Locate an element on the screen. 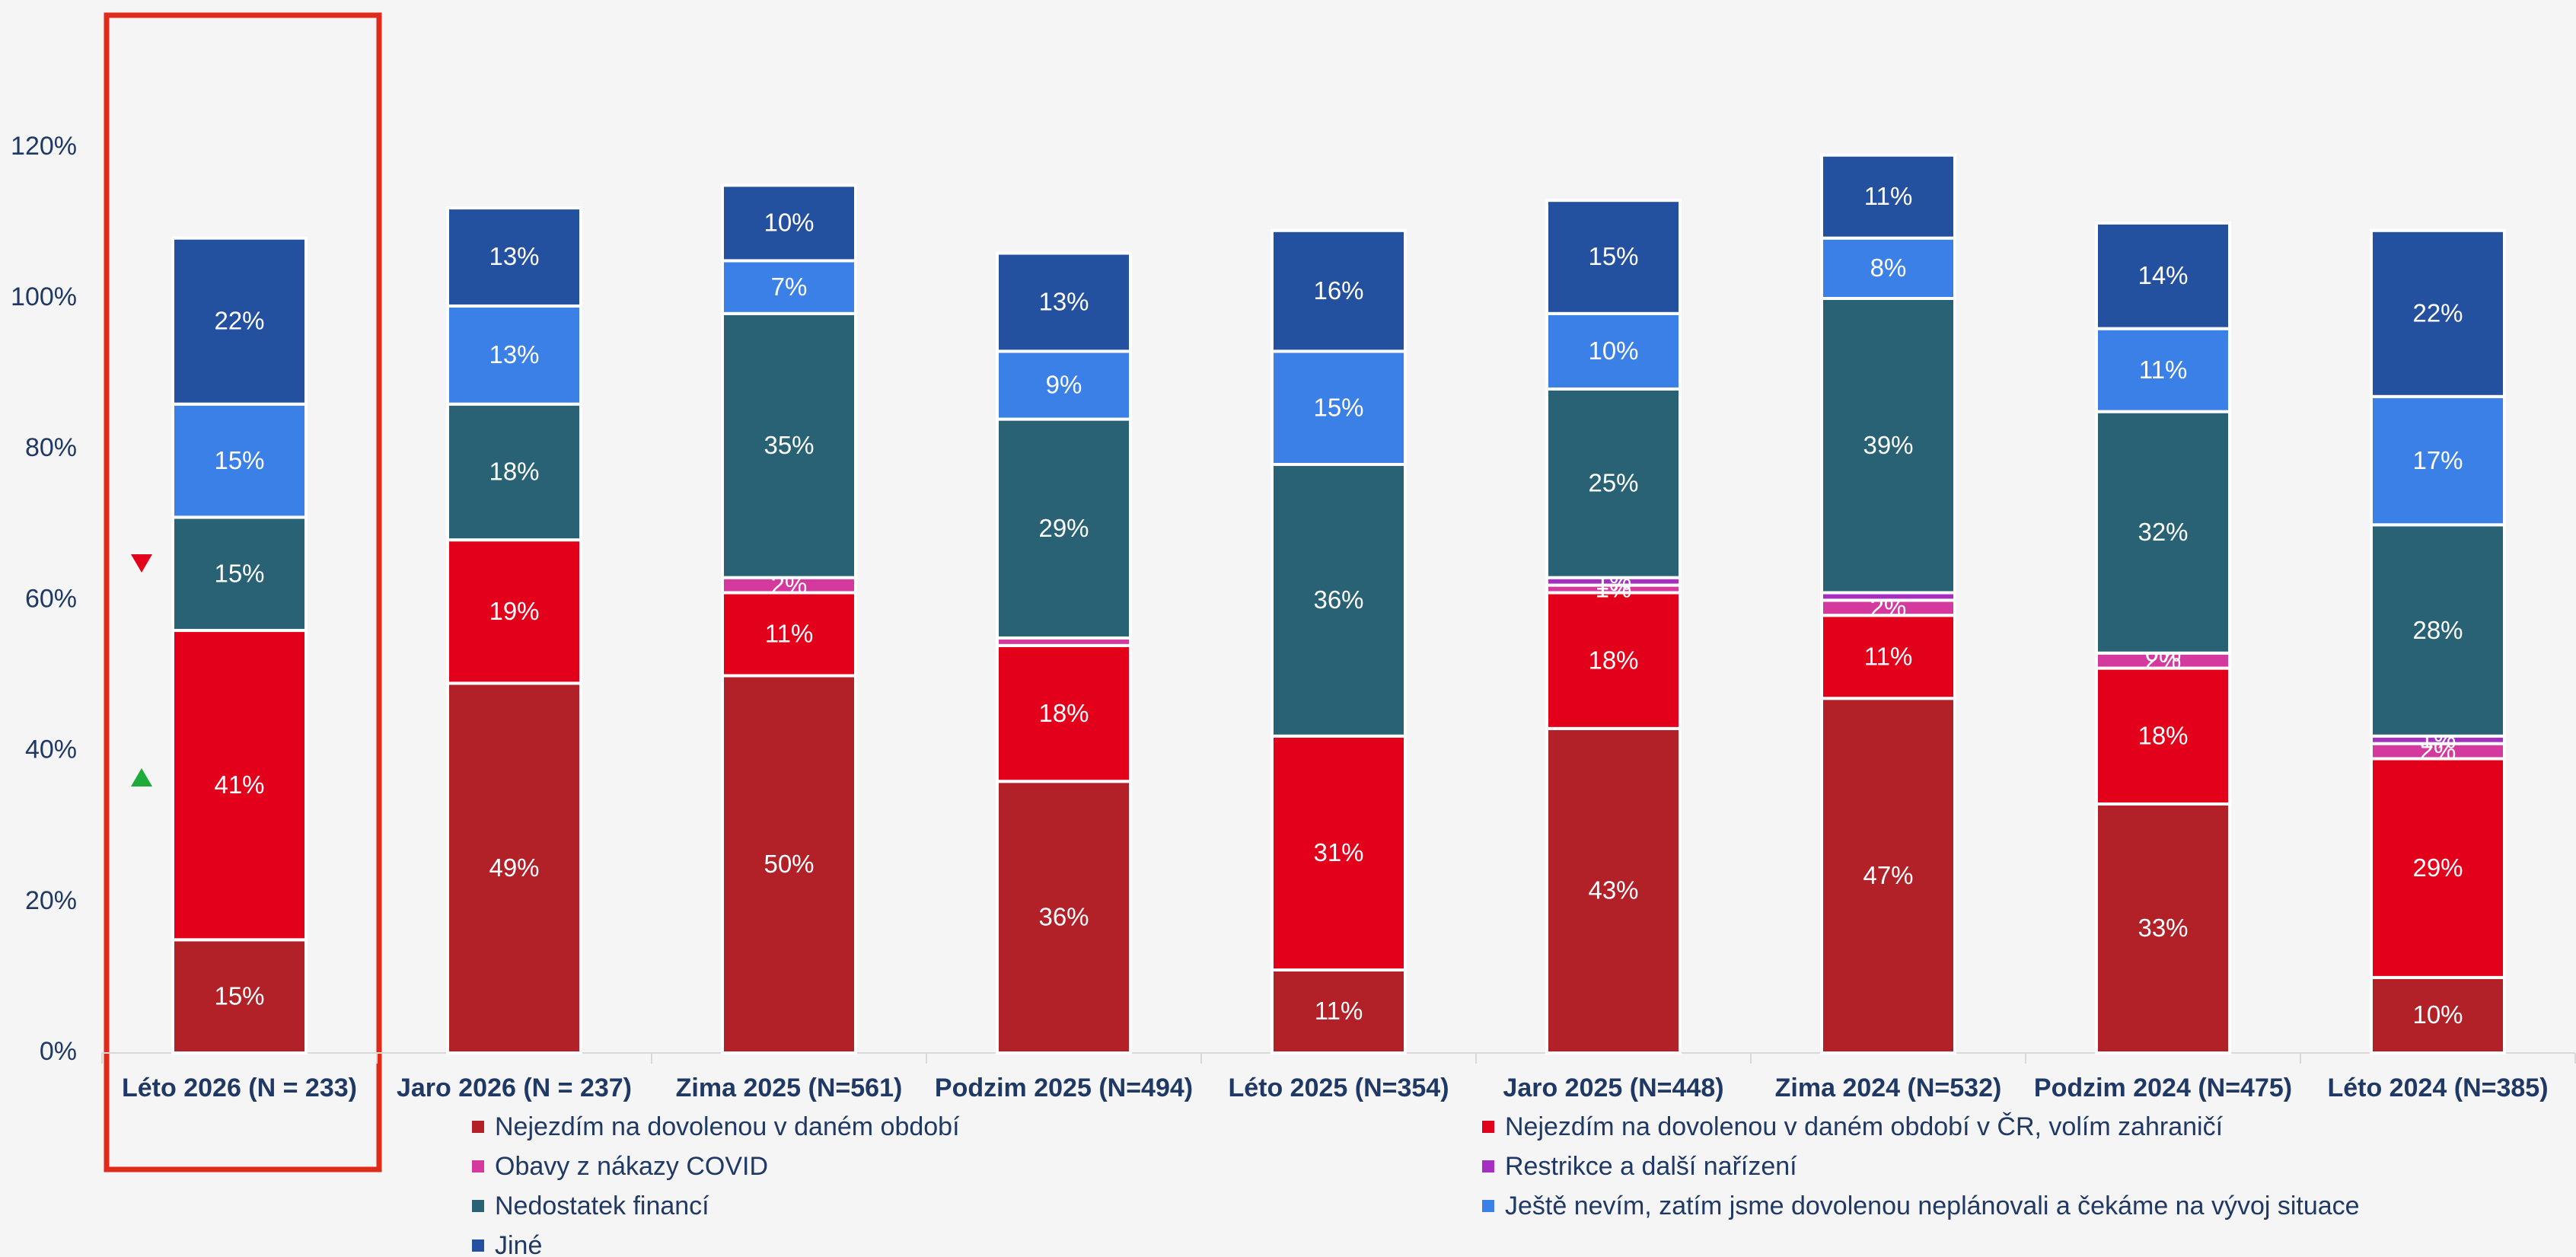 The image size is (2576, 1257). x-tick-label: Léto 2026 (N = 233) is located at coordinates (240, 1088).